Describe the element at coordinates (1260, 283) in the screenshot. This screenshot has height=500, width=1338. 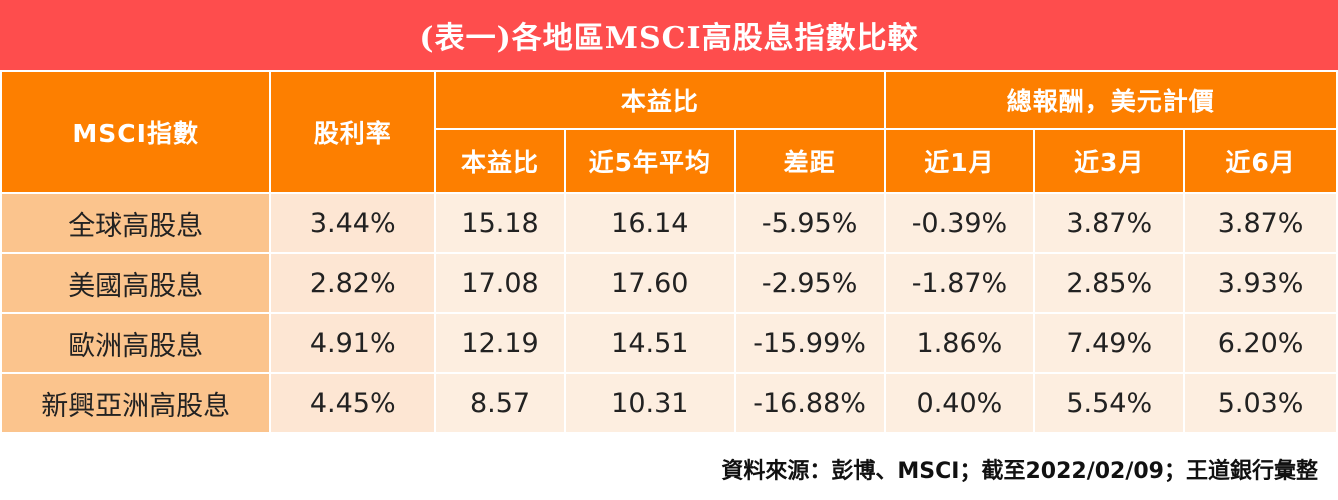
I see `return-6m-cell: 3.93%` at that location.